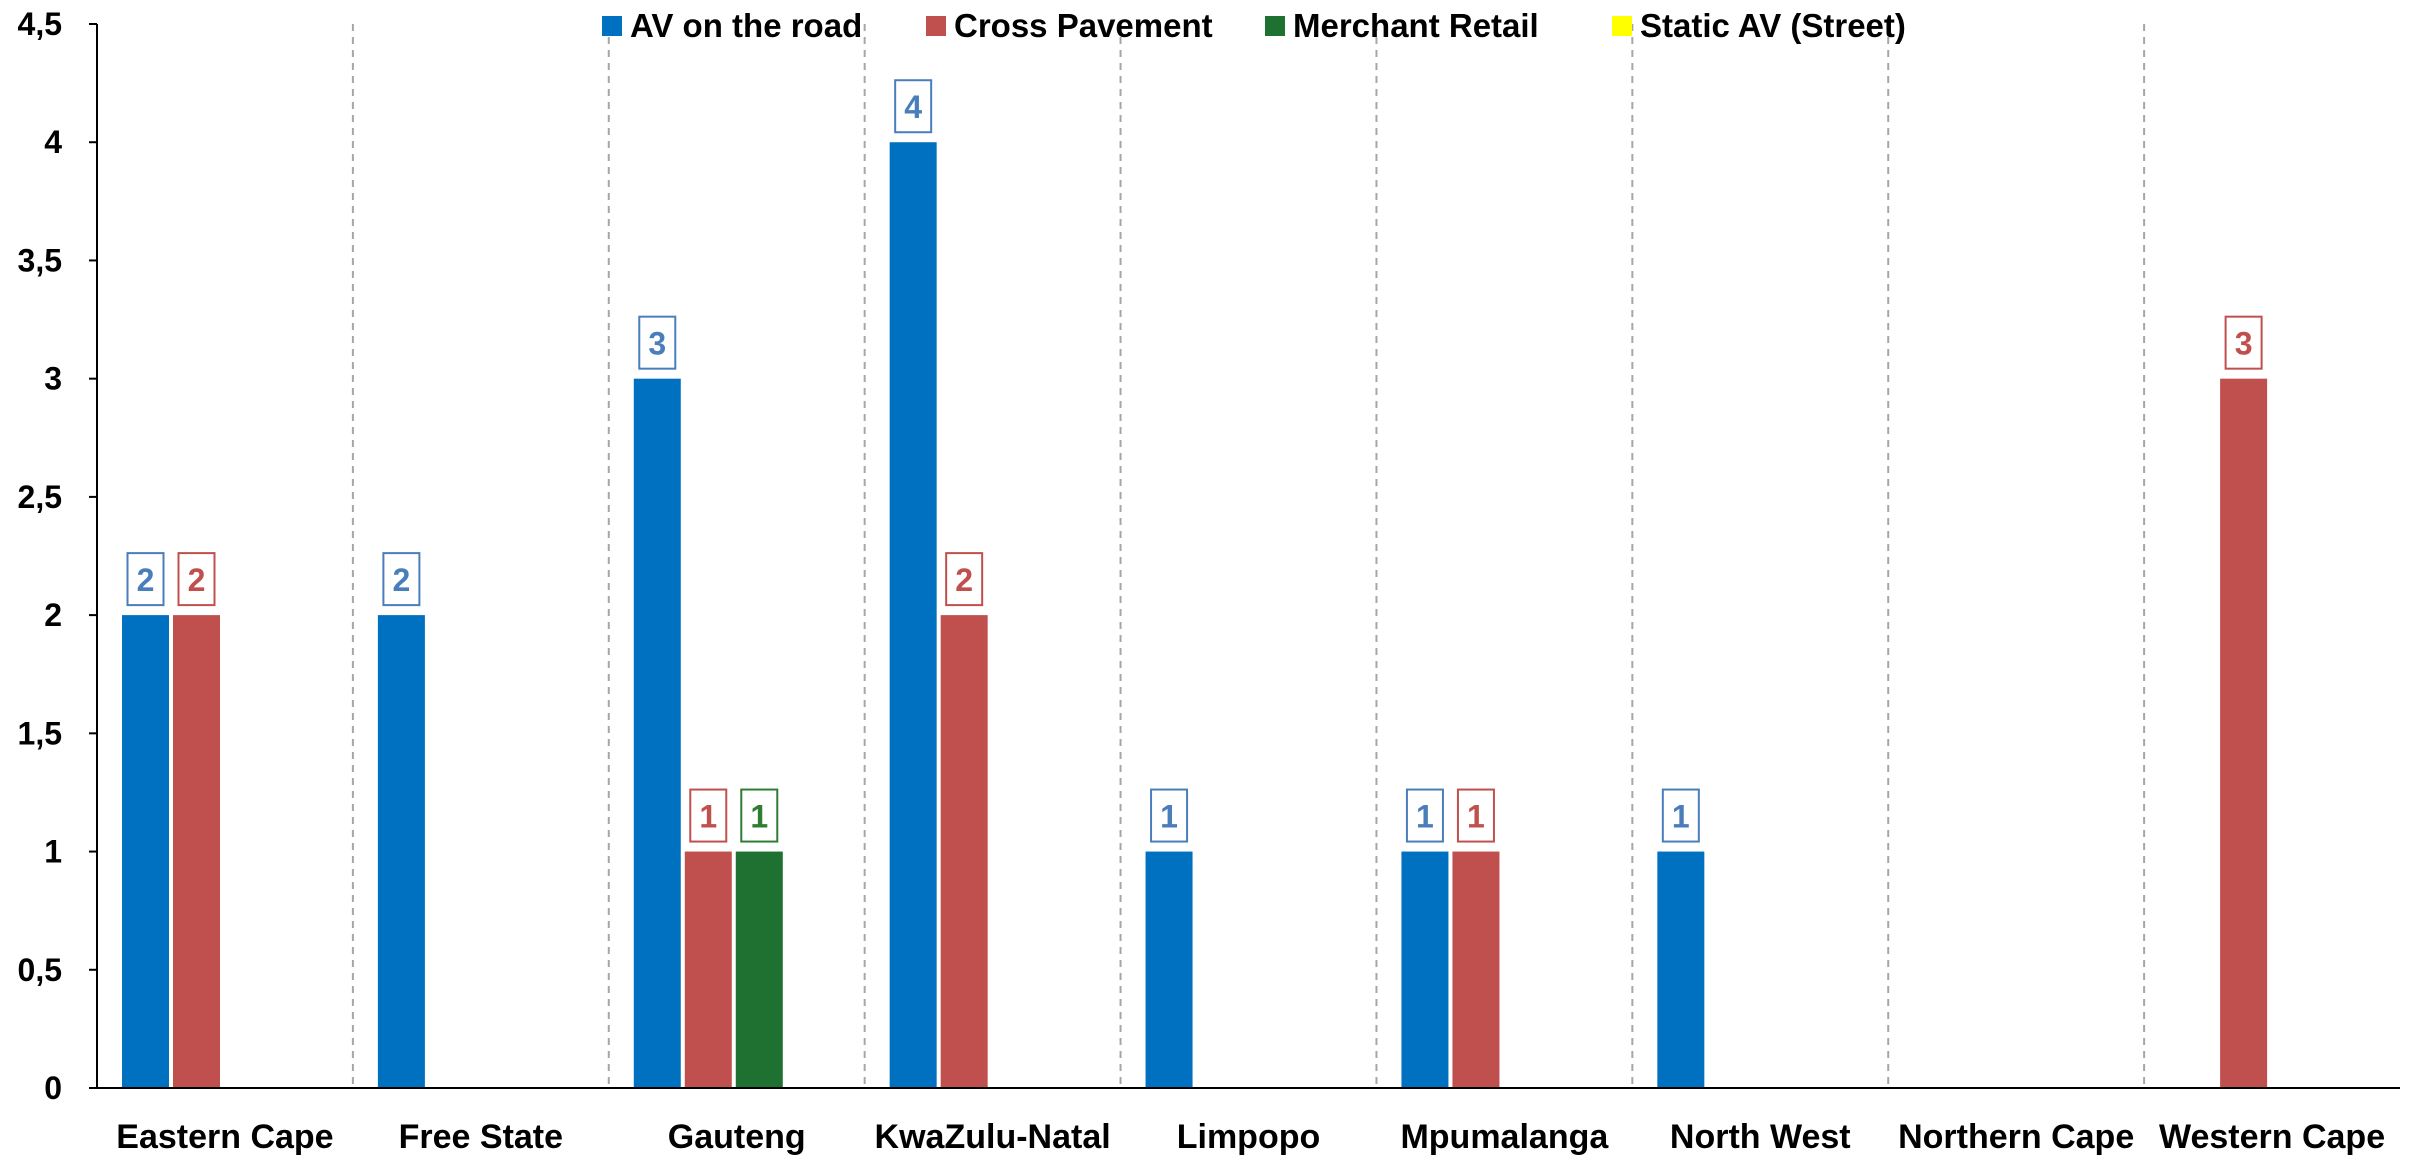 Image resolution: width=2420 pixels, height=1161 pixels. Describe the element at coordinates (2244, 733) in the screenshot. I see `bar-cross-pavement-western-cape` at that location.